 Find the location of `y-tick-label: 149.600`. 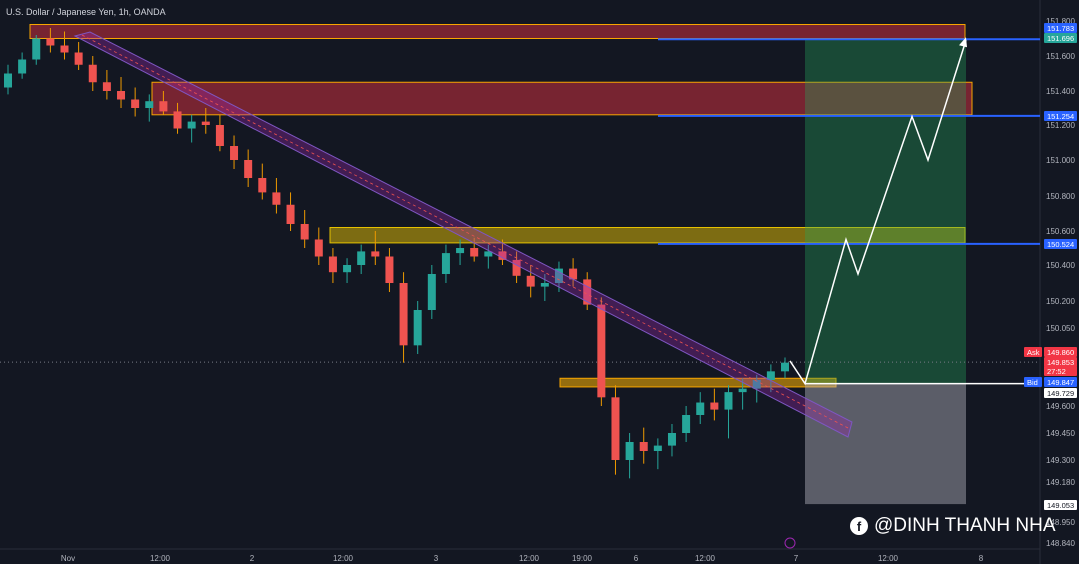

y-tick-label: 149.600 is located at coordinates (1060, 406).